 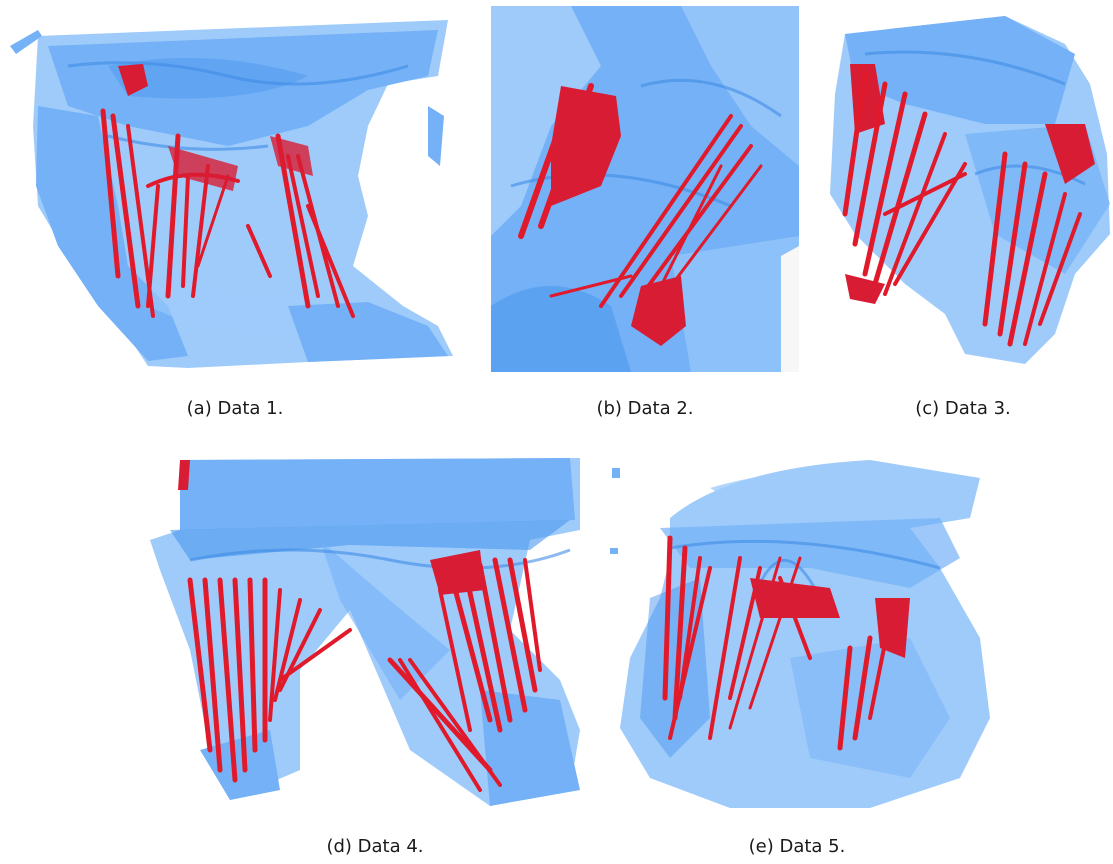 I want to click on panel-c-render, so click(x=970, y=190).